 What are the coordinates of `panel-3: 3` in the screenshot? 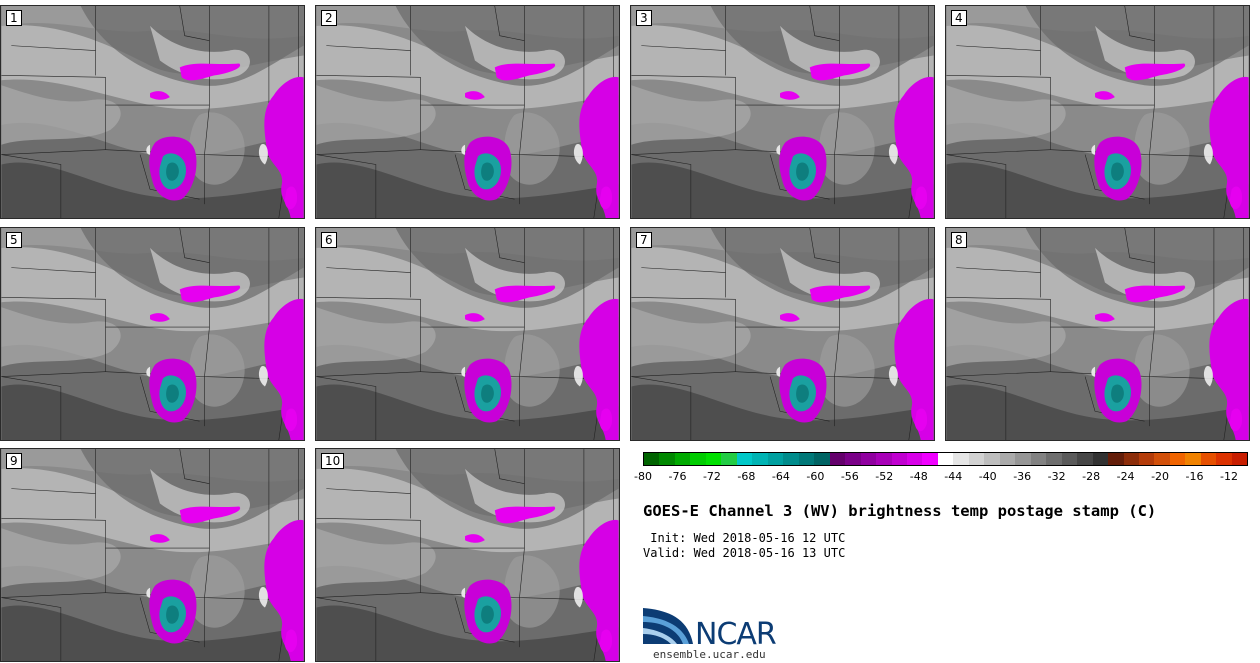 It's located at (782, 112).